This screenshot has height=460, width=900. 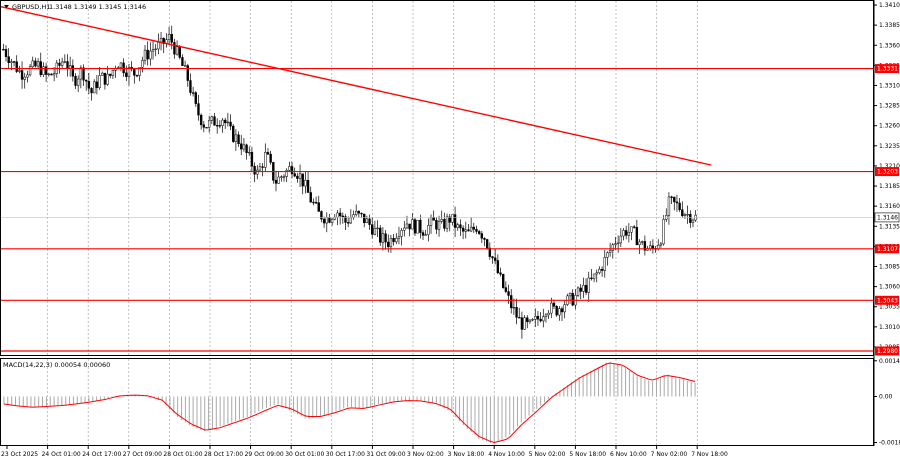 I want to click on y-tick-label: 1.3035, so click(x=889, y=307).